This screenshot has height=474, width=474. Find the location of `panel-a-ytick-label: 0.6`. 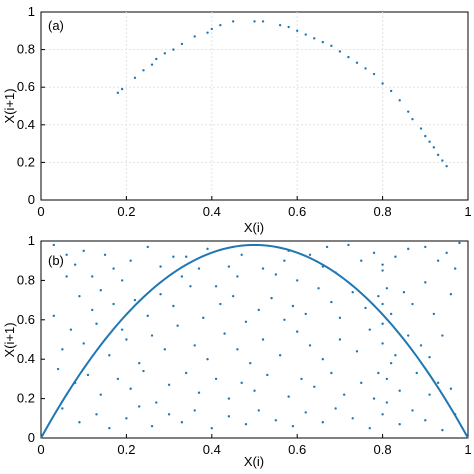

panel-a-ytick-label: 0.6 is located at coordinates (26, 86).